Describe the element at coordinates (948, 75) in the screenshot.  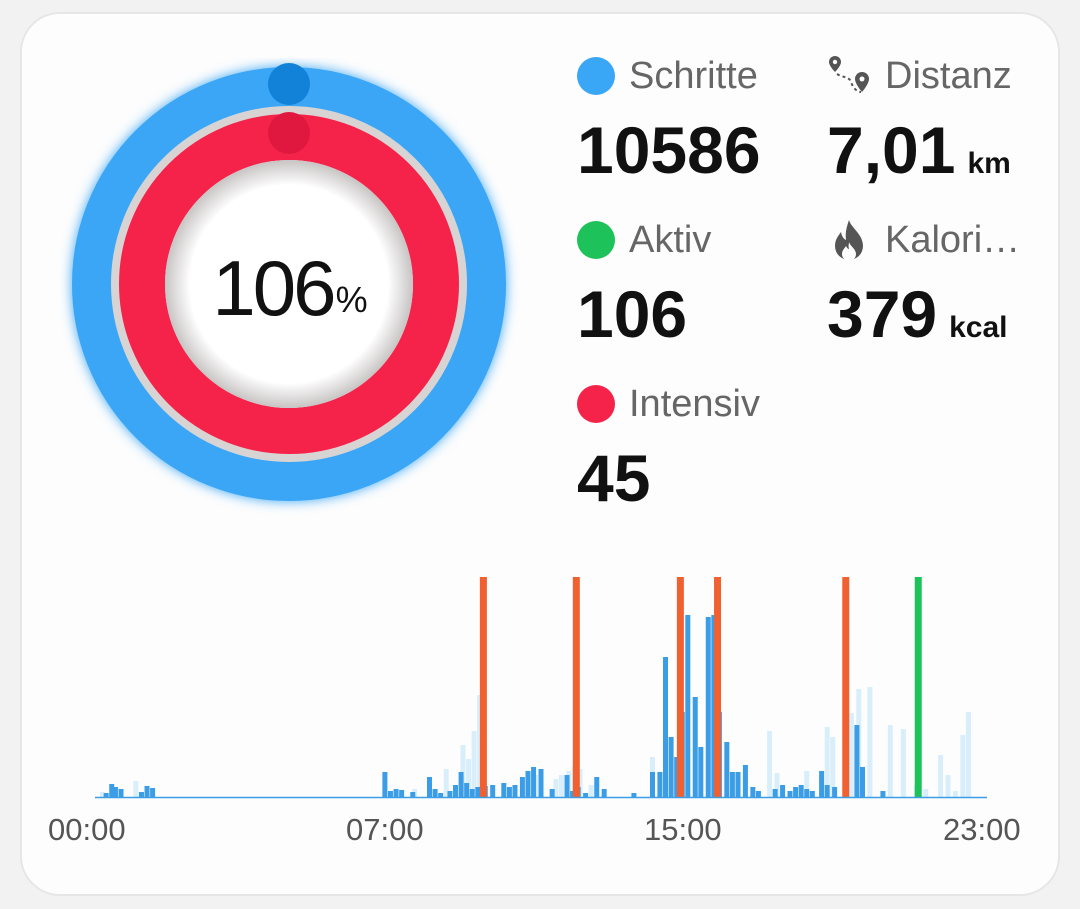
I see `distance-label: Distanz` at that location.